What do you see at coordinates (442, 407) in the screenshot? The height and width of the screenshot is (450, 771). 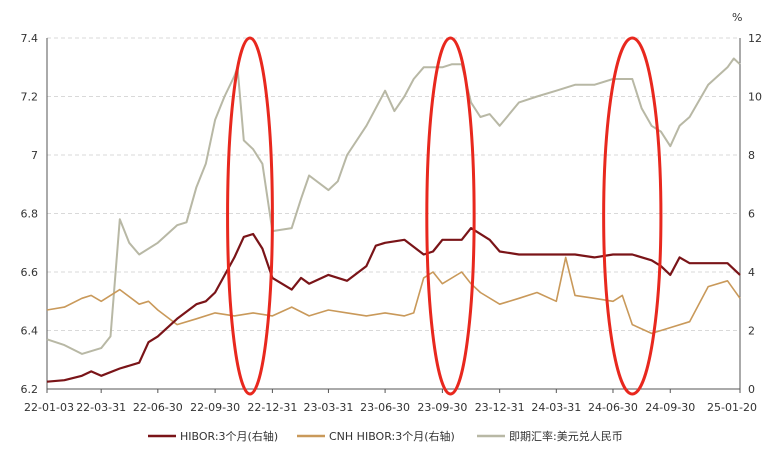 I see `x-tick-label: 23-09-30` at bounding box center [442, 407].